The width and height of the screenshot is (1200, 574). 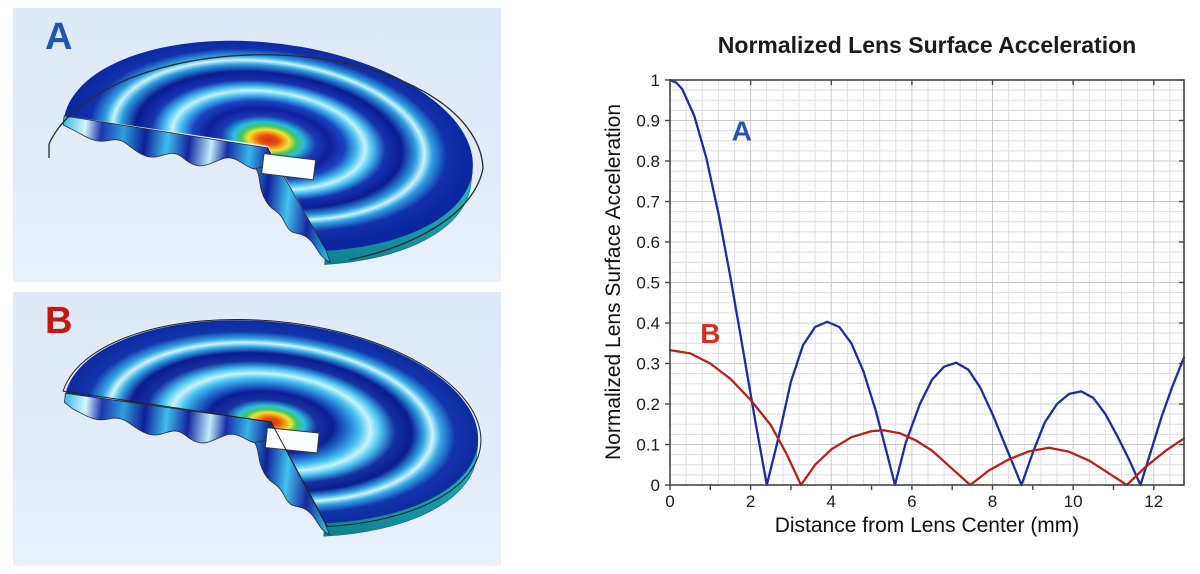 I want to click on y-tick-label: 0.9, so click(x=648, y=121).